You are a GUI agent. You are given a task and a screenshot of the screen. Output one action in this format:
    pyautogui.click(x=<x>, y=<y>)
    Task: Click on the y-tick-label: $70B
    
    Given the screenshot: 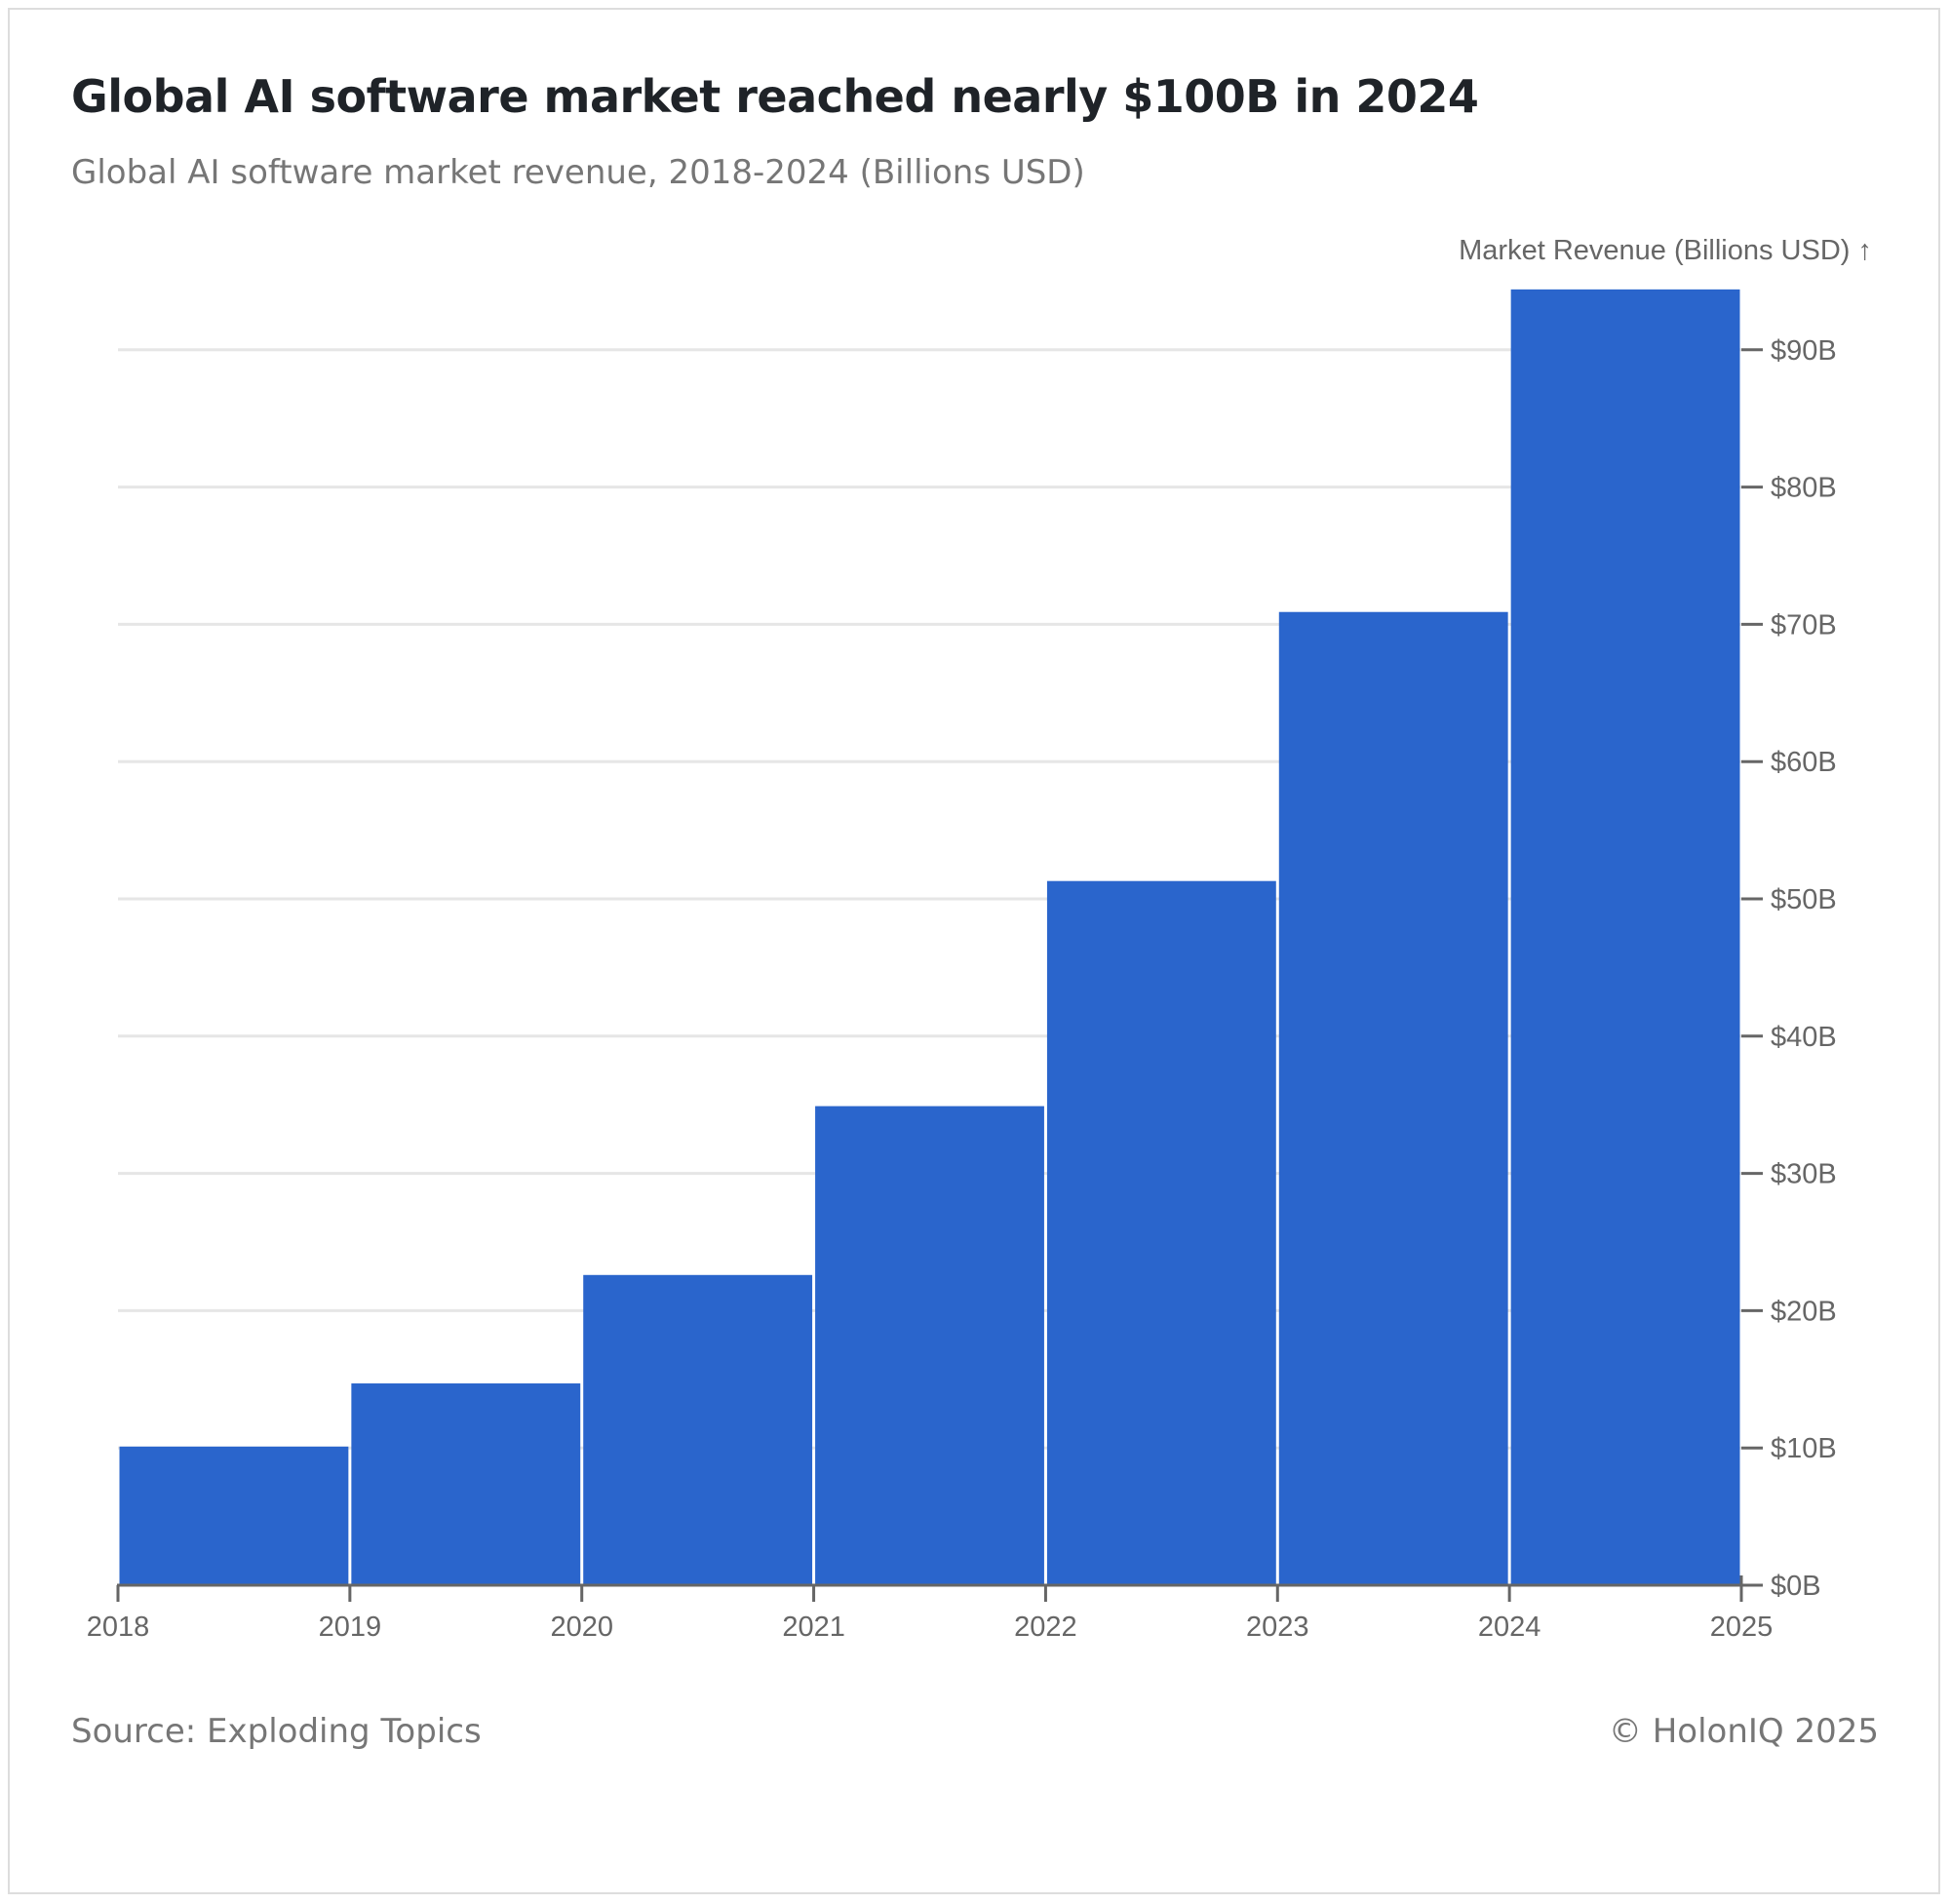 What is the action you would take?
    pyautogui.click(x=1804, y=625)
    